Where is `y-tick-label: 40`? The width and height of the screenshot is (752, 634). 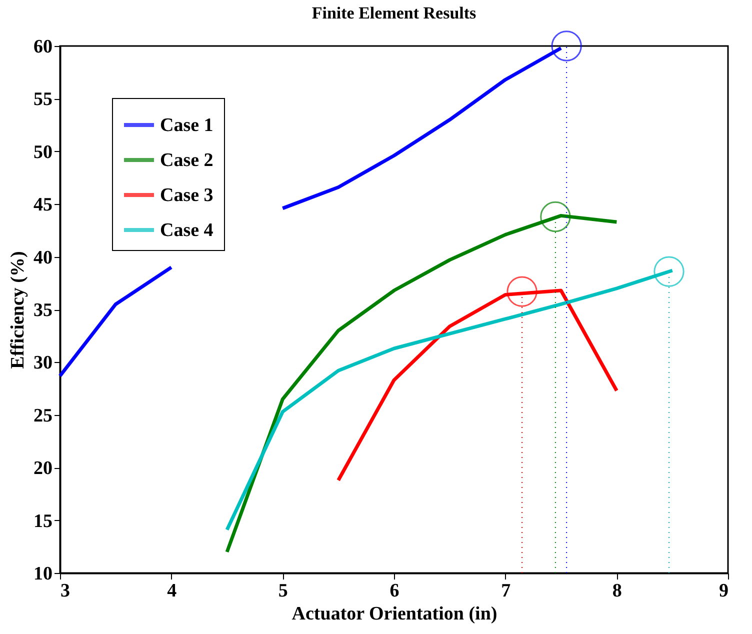 y-tick-label: 40 is located at coordinates (43, 257).